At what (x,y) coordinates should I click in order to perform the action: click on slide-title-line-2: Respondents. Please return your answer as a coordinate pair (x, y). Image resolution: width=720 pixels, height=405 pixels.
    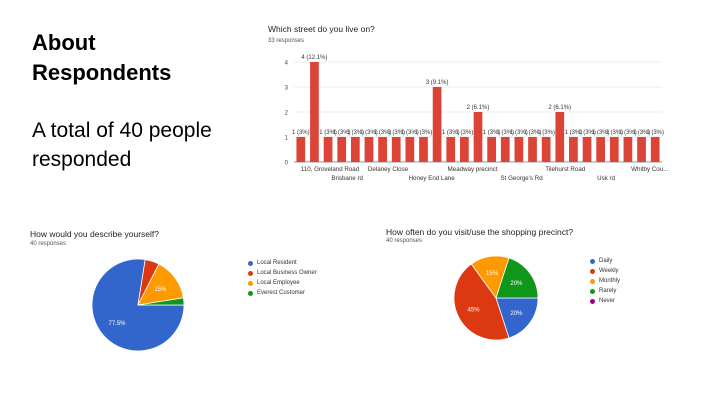
    Looking at the image, I should click on (102, 72).